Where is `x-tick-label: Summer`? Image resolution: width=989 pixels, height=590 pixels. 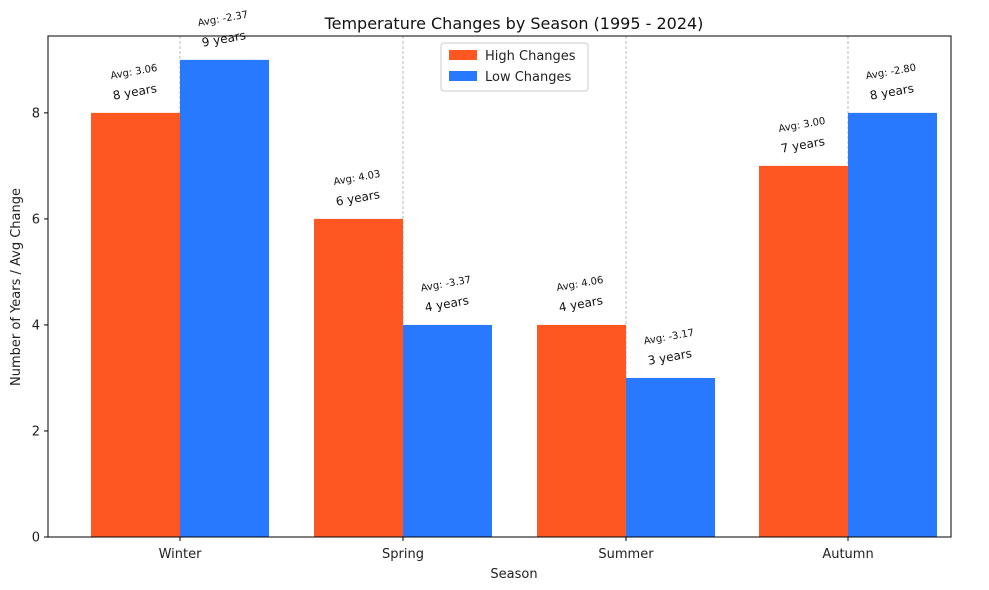 x-tick-label: Summer is located at coordinates (626, 554).